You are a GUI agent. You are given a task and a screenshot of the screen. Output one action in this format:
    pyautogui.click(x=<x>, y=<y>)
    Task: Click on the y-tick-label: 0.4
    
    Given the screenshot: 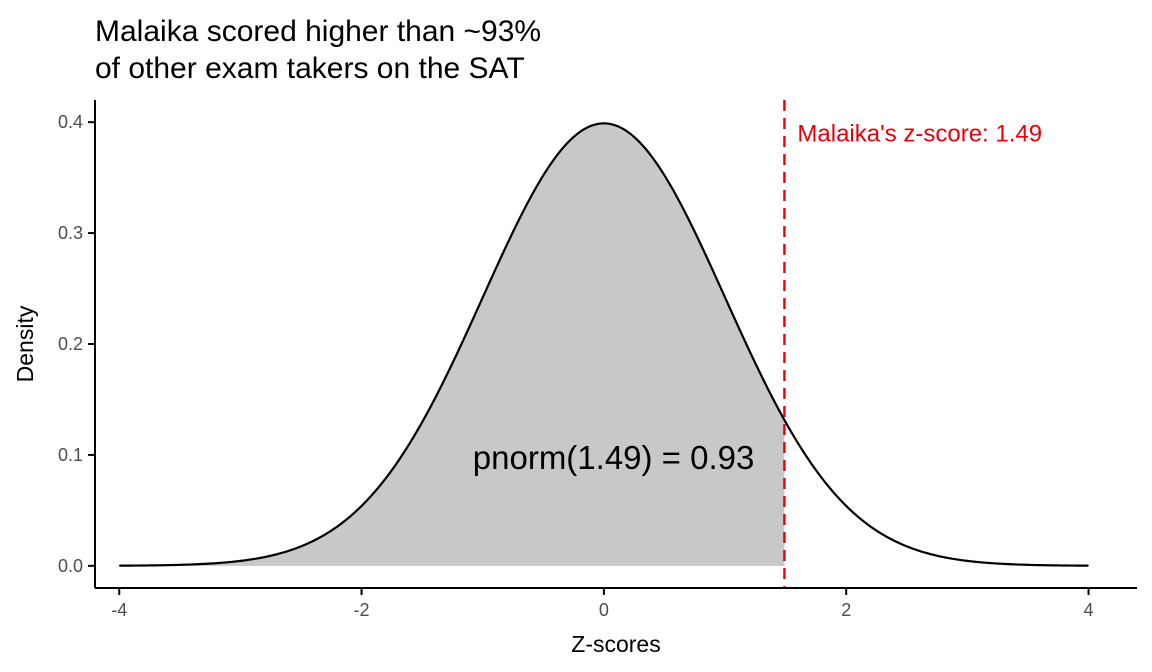 What is the action you would take?
    pyautogui.click(x=70, y=122)
    